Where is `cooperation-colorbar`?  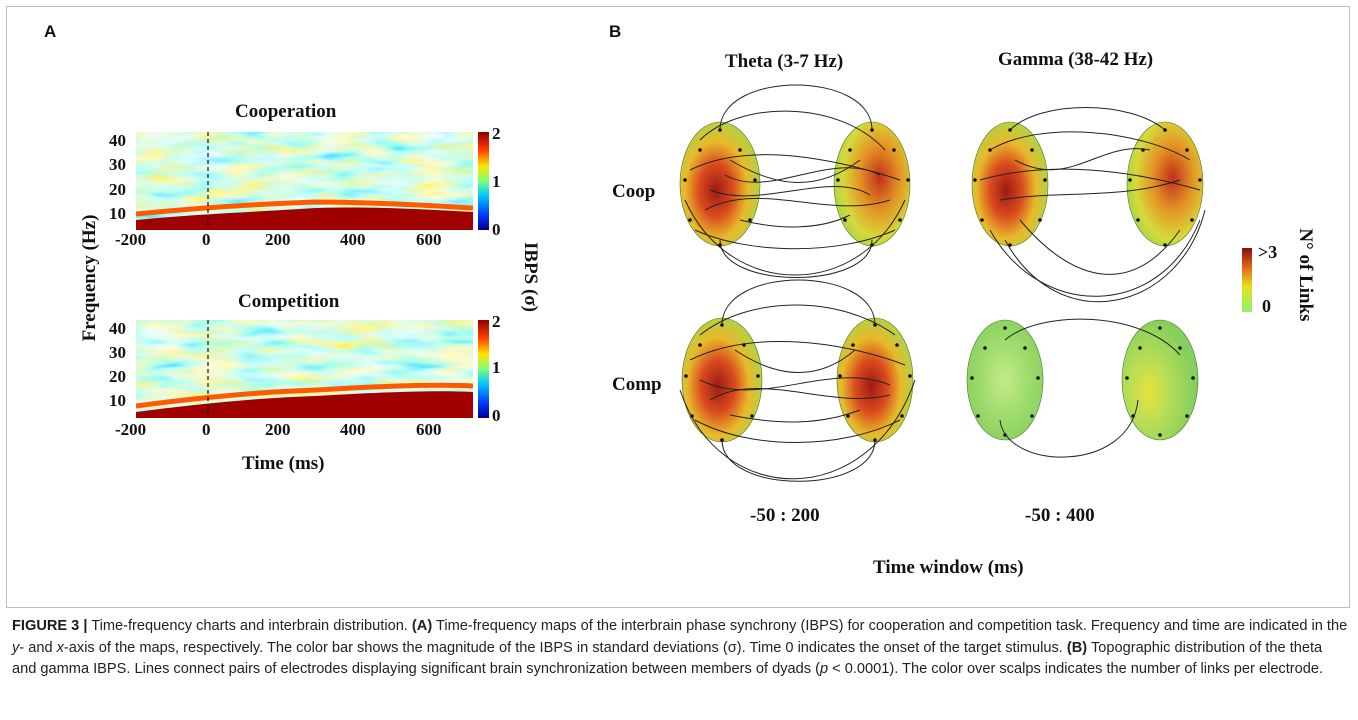
cooperation-colorbar is located at coordinates (483, 181).